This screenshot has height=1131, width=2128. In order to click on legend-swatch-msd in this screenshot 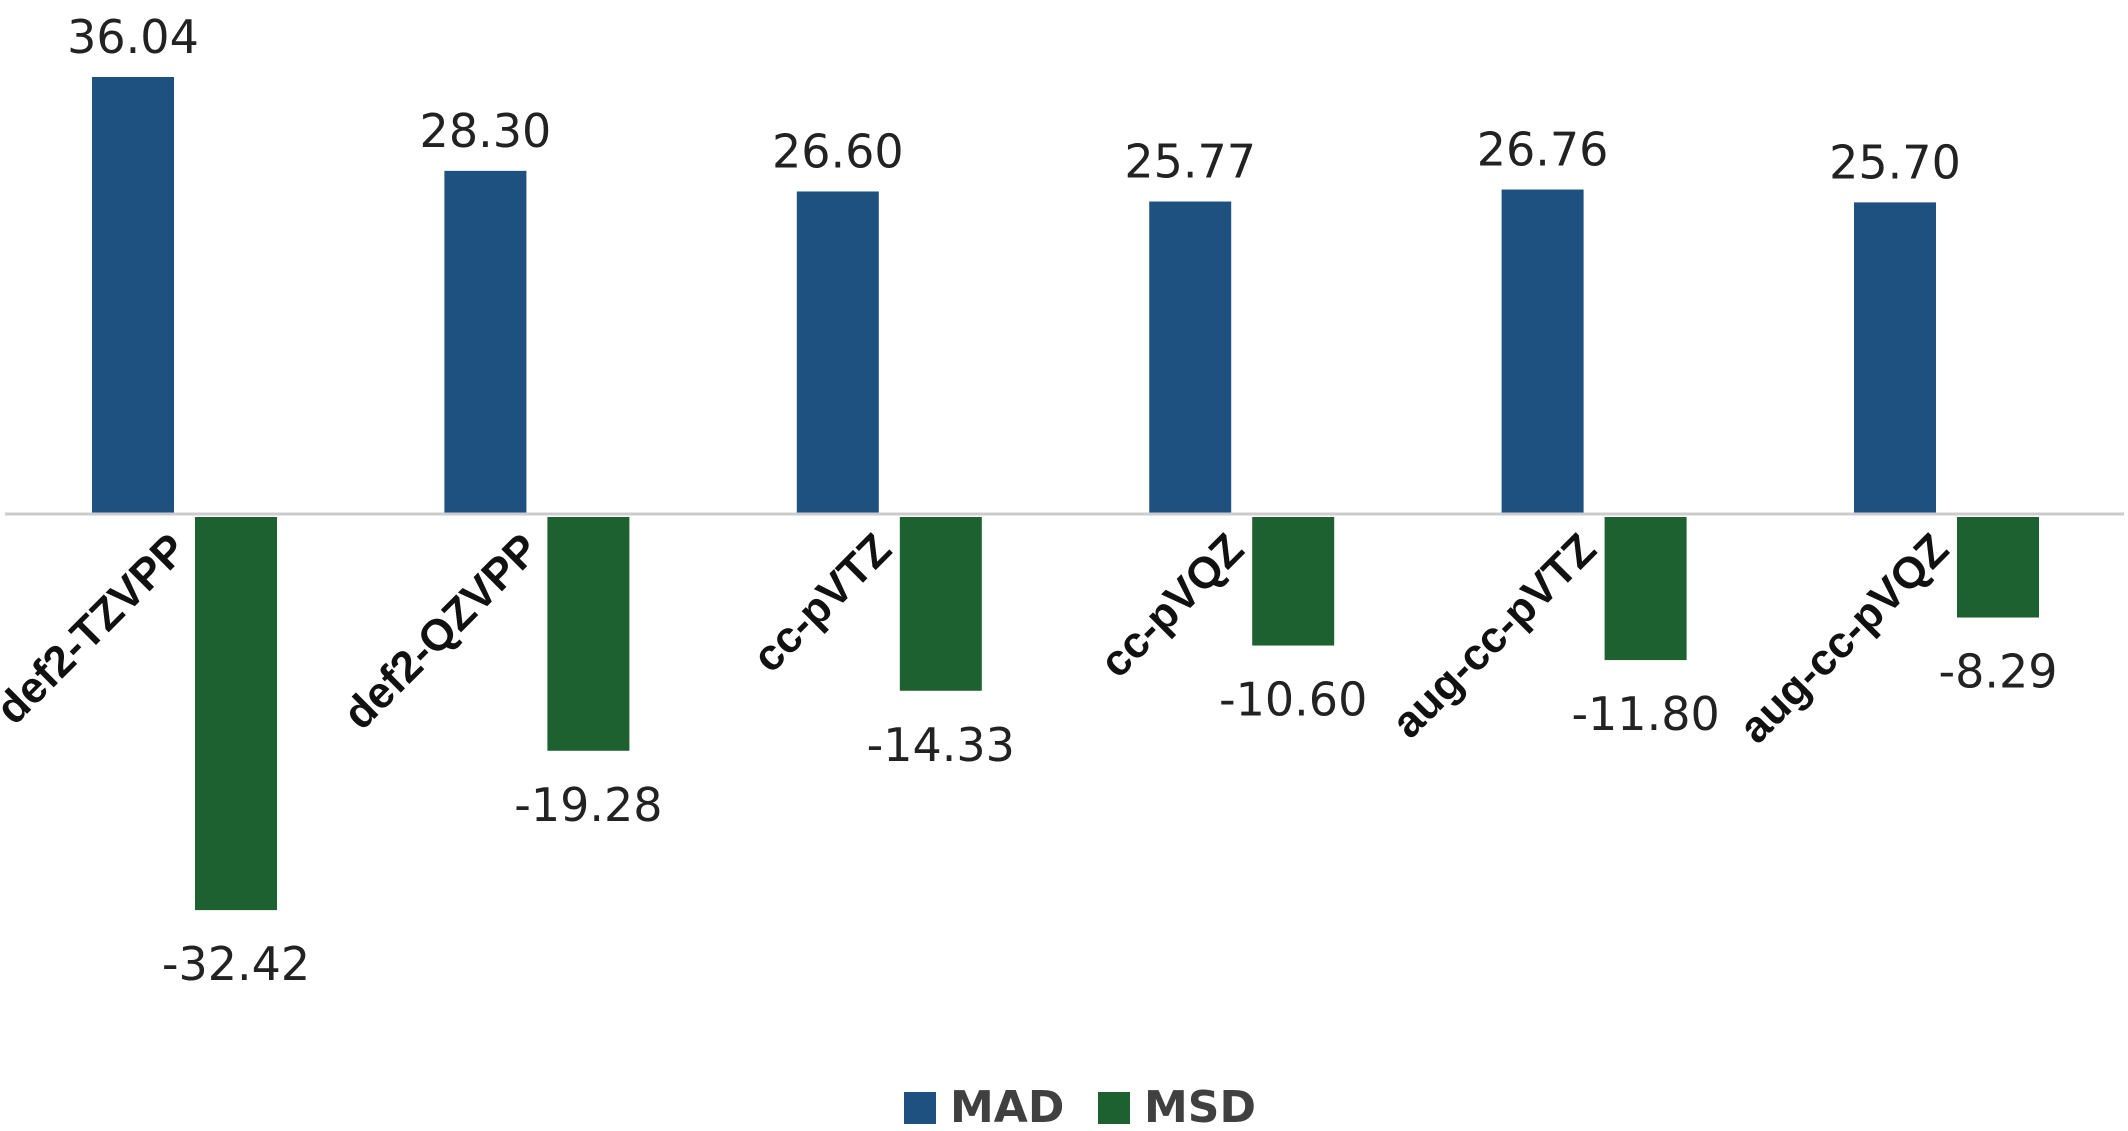, I will do `click(1114, 1108)`.